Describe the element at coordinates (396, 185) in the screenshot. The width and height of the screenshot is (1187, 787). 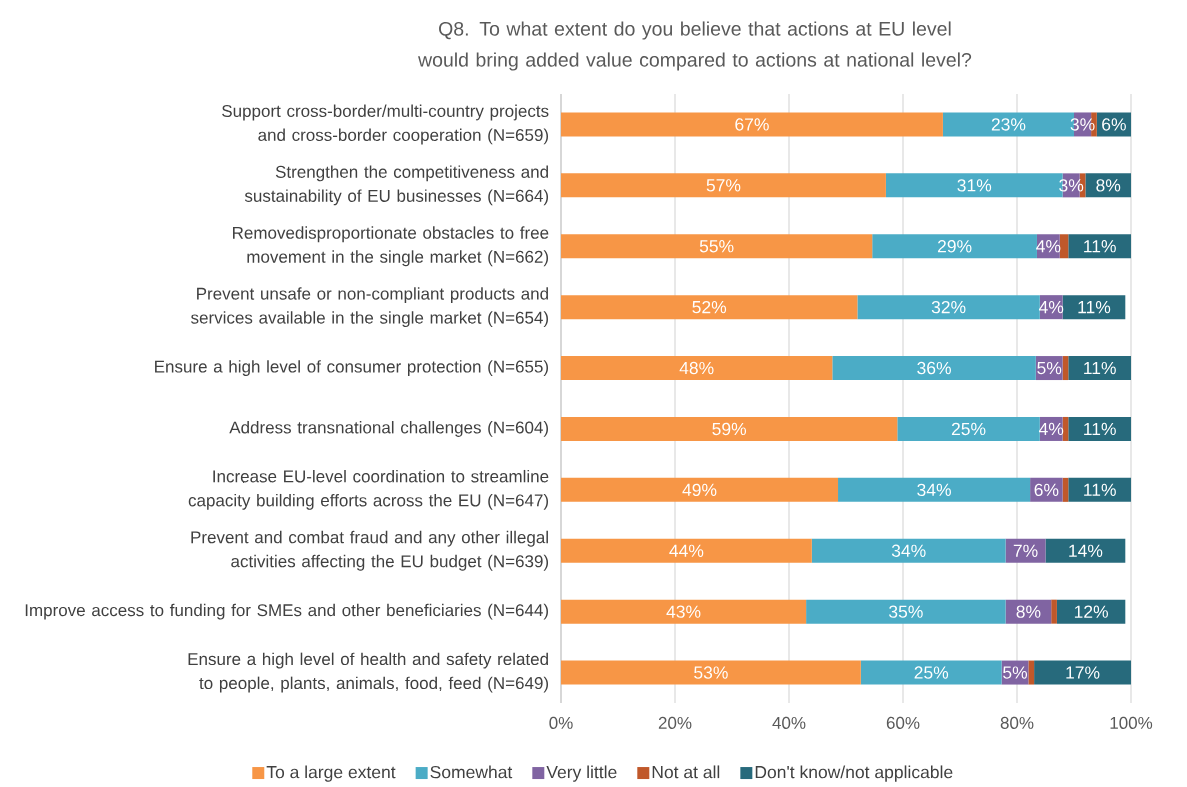
I see `y-tick-label: Strengthen the competitiveness and sustainability of EU businesses (N=664)` at that location.